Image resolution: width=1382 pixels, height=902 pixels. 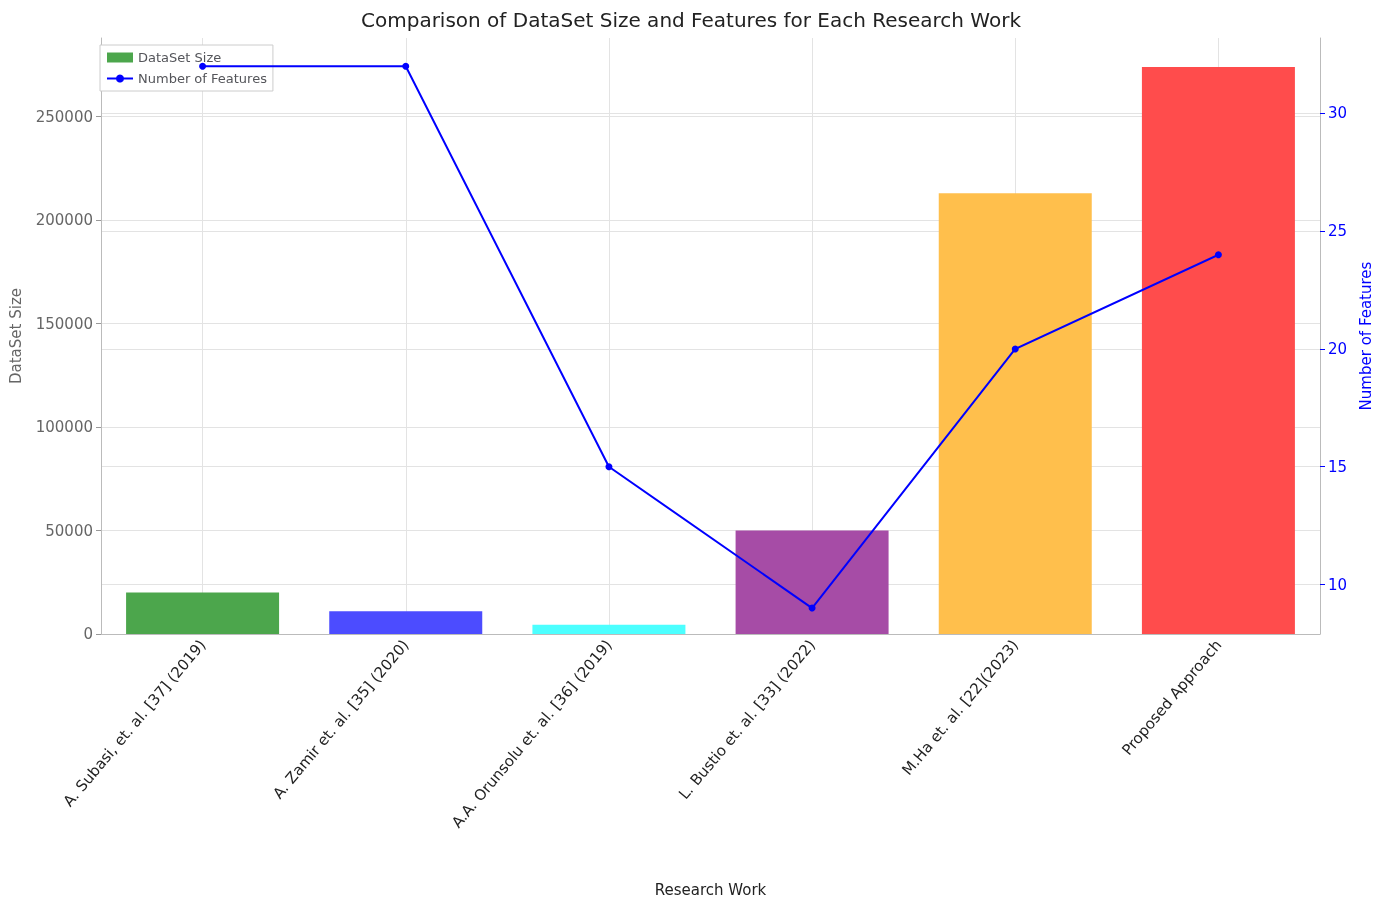 What do you see at coordinates (1338, 348) in the screenshot?
I see `y2-tick-label: 20` at bounding box center [1338, 348].